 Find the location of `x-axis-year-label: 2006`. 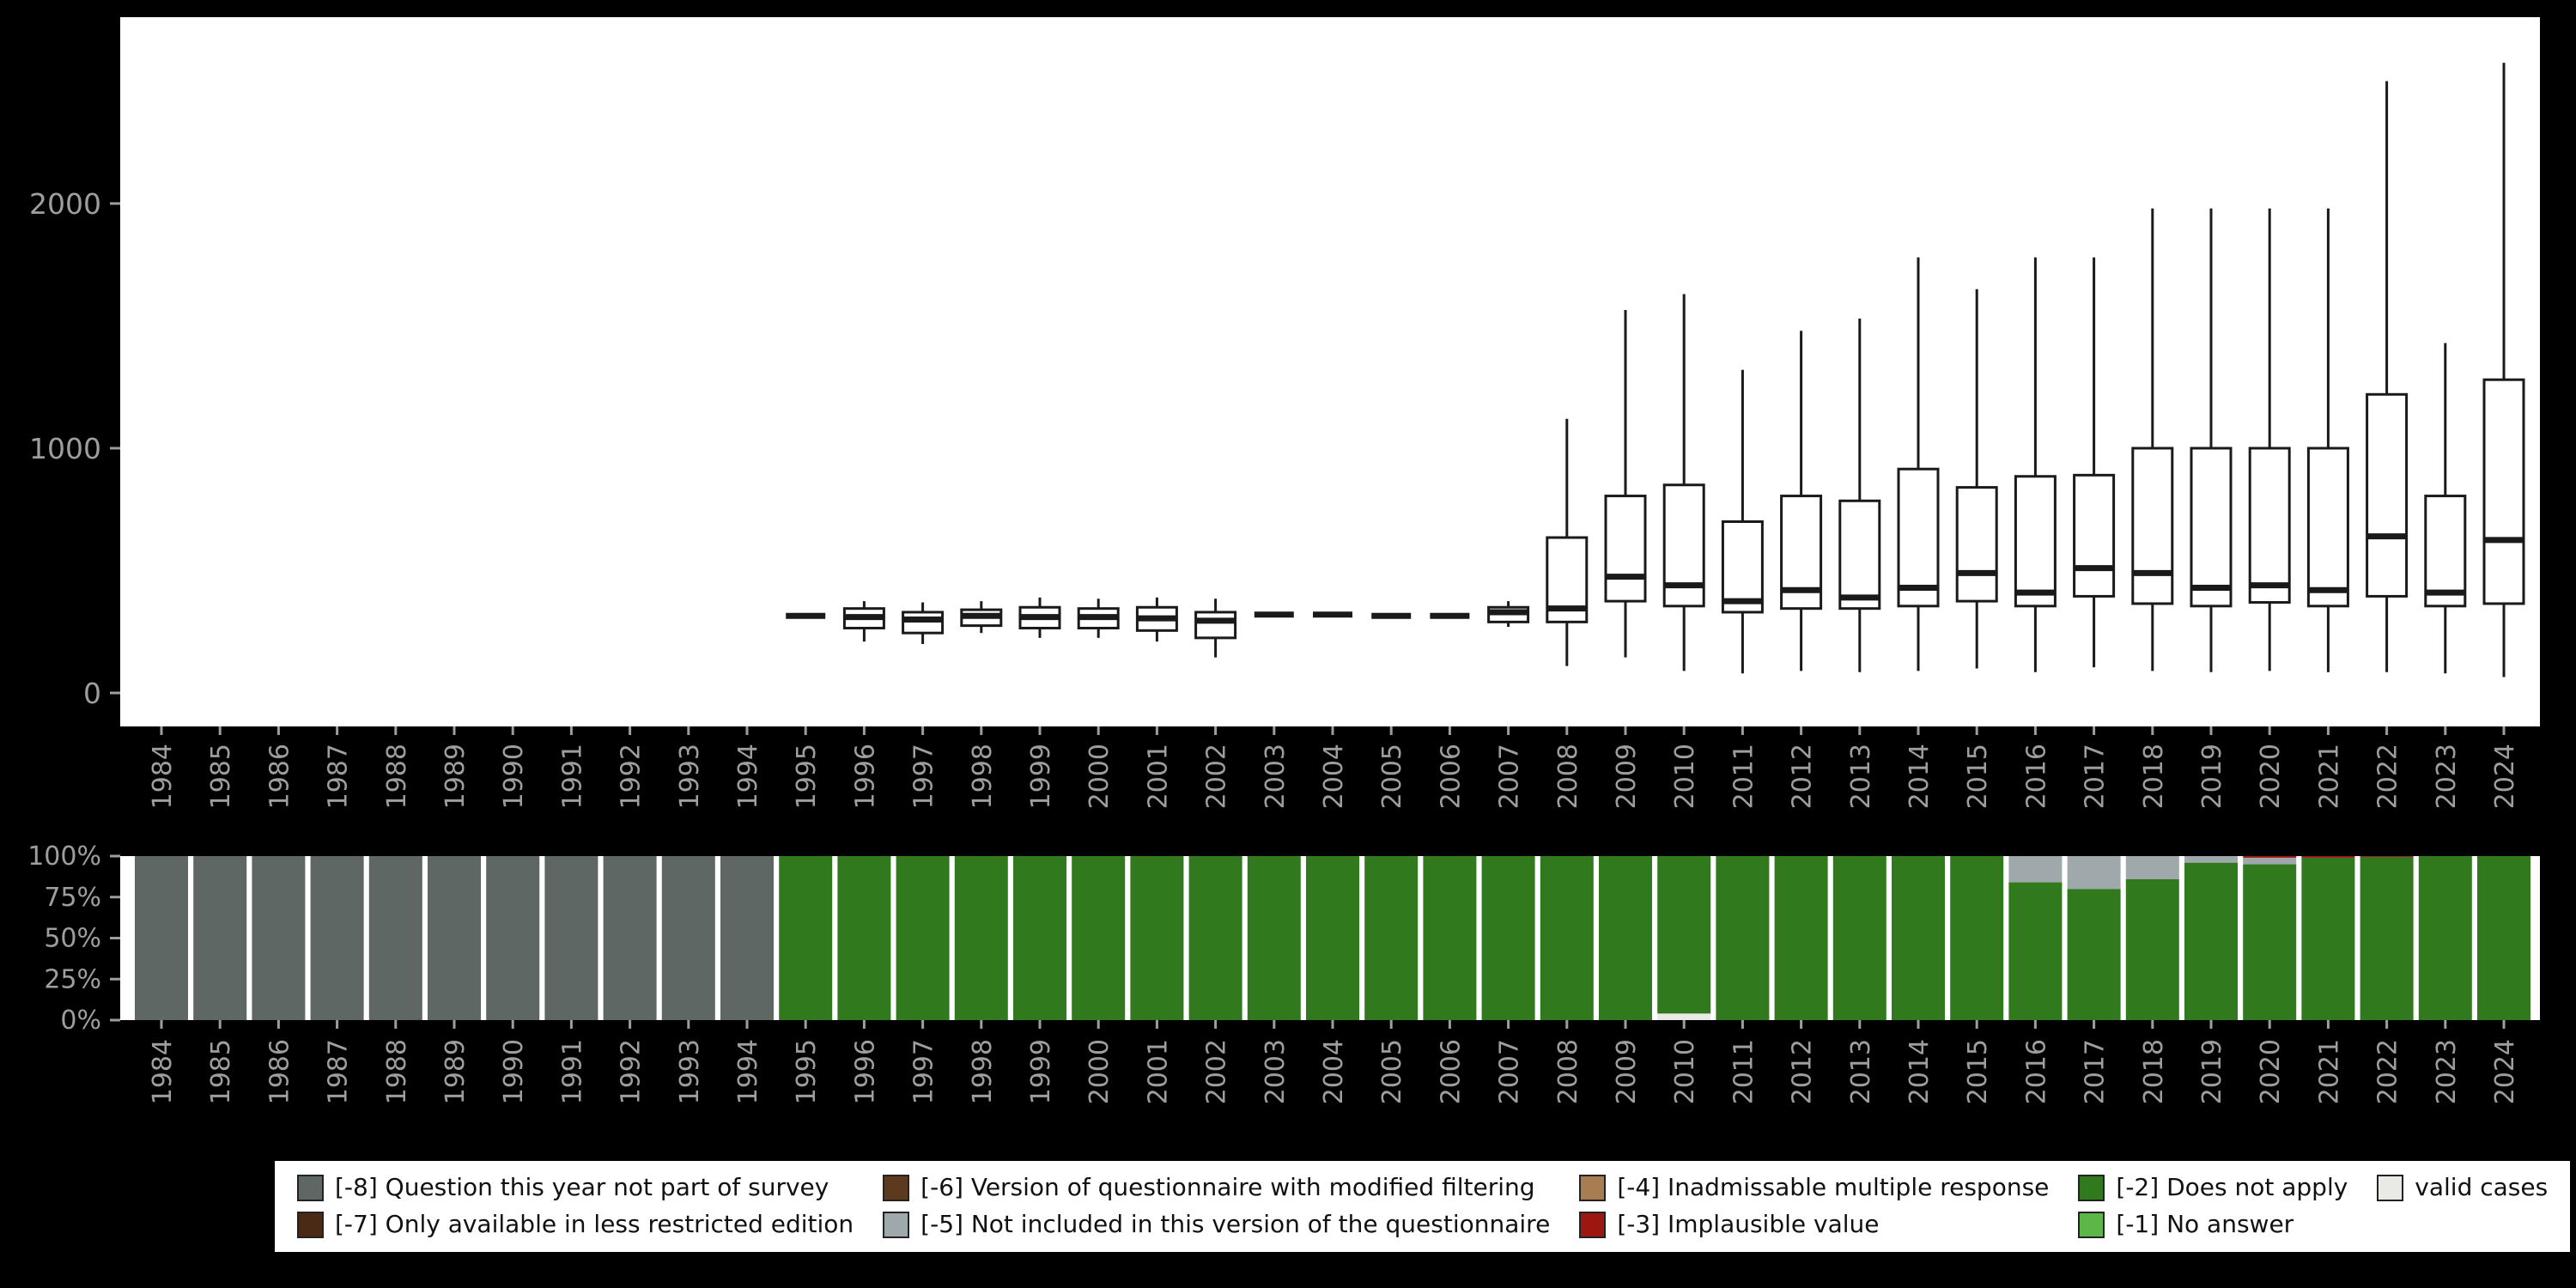

x-axis-year-label: 2006 is located at coordinates (1451, 1071).